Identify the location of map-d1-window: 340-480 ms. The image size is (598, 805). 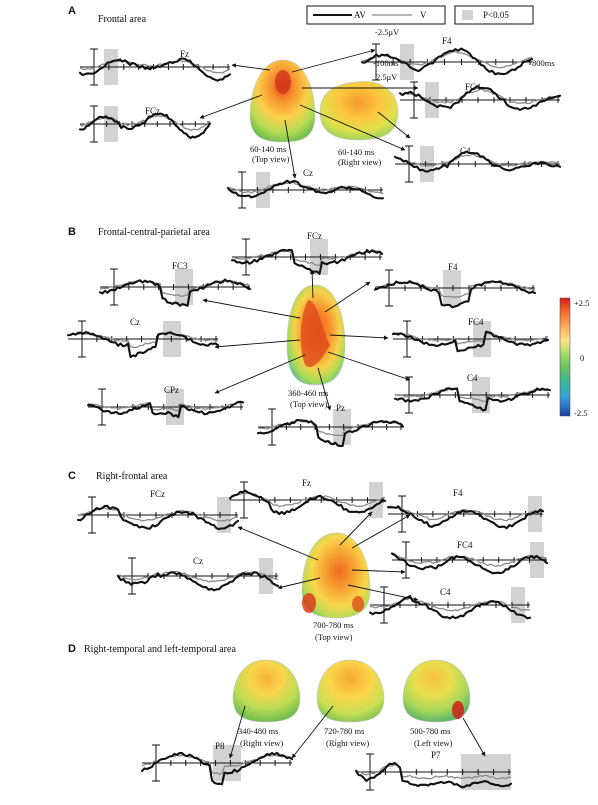
(258, 731).